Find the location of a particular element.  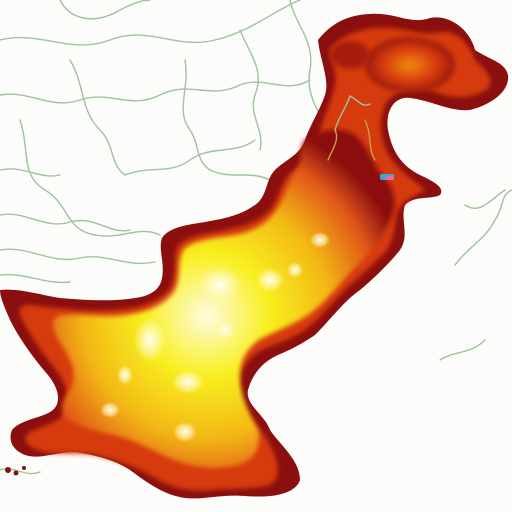

coastal-islands is located at coordinates (15, 471).